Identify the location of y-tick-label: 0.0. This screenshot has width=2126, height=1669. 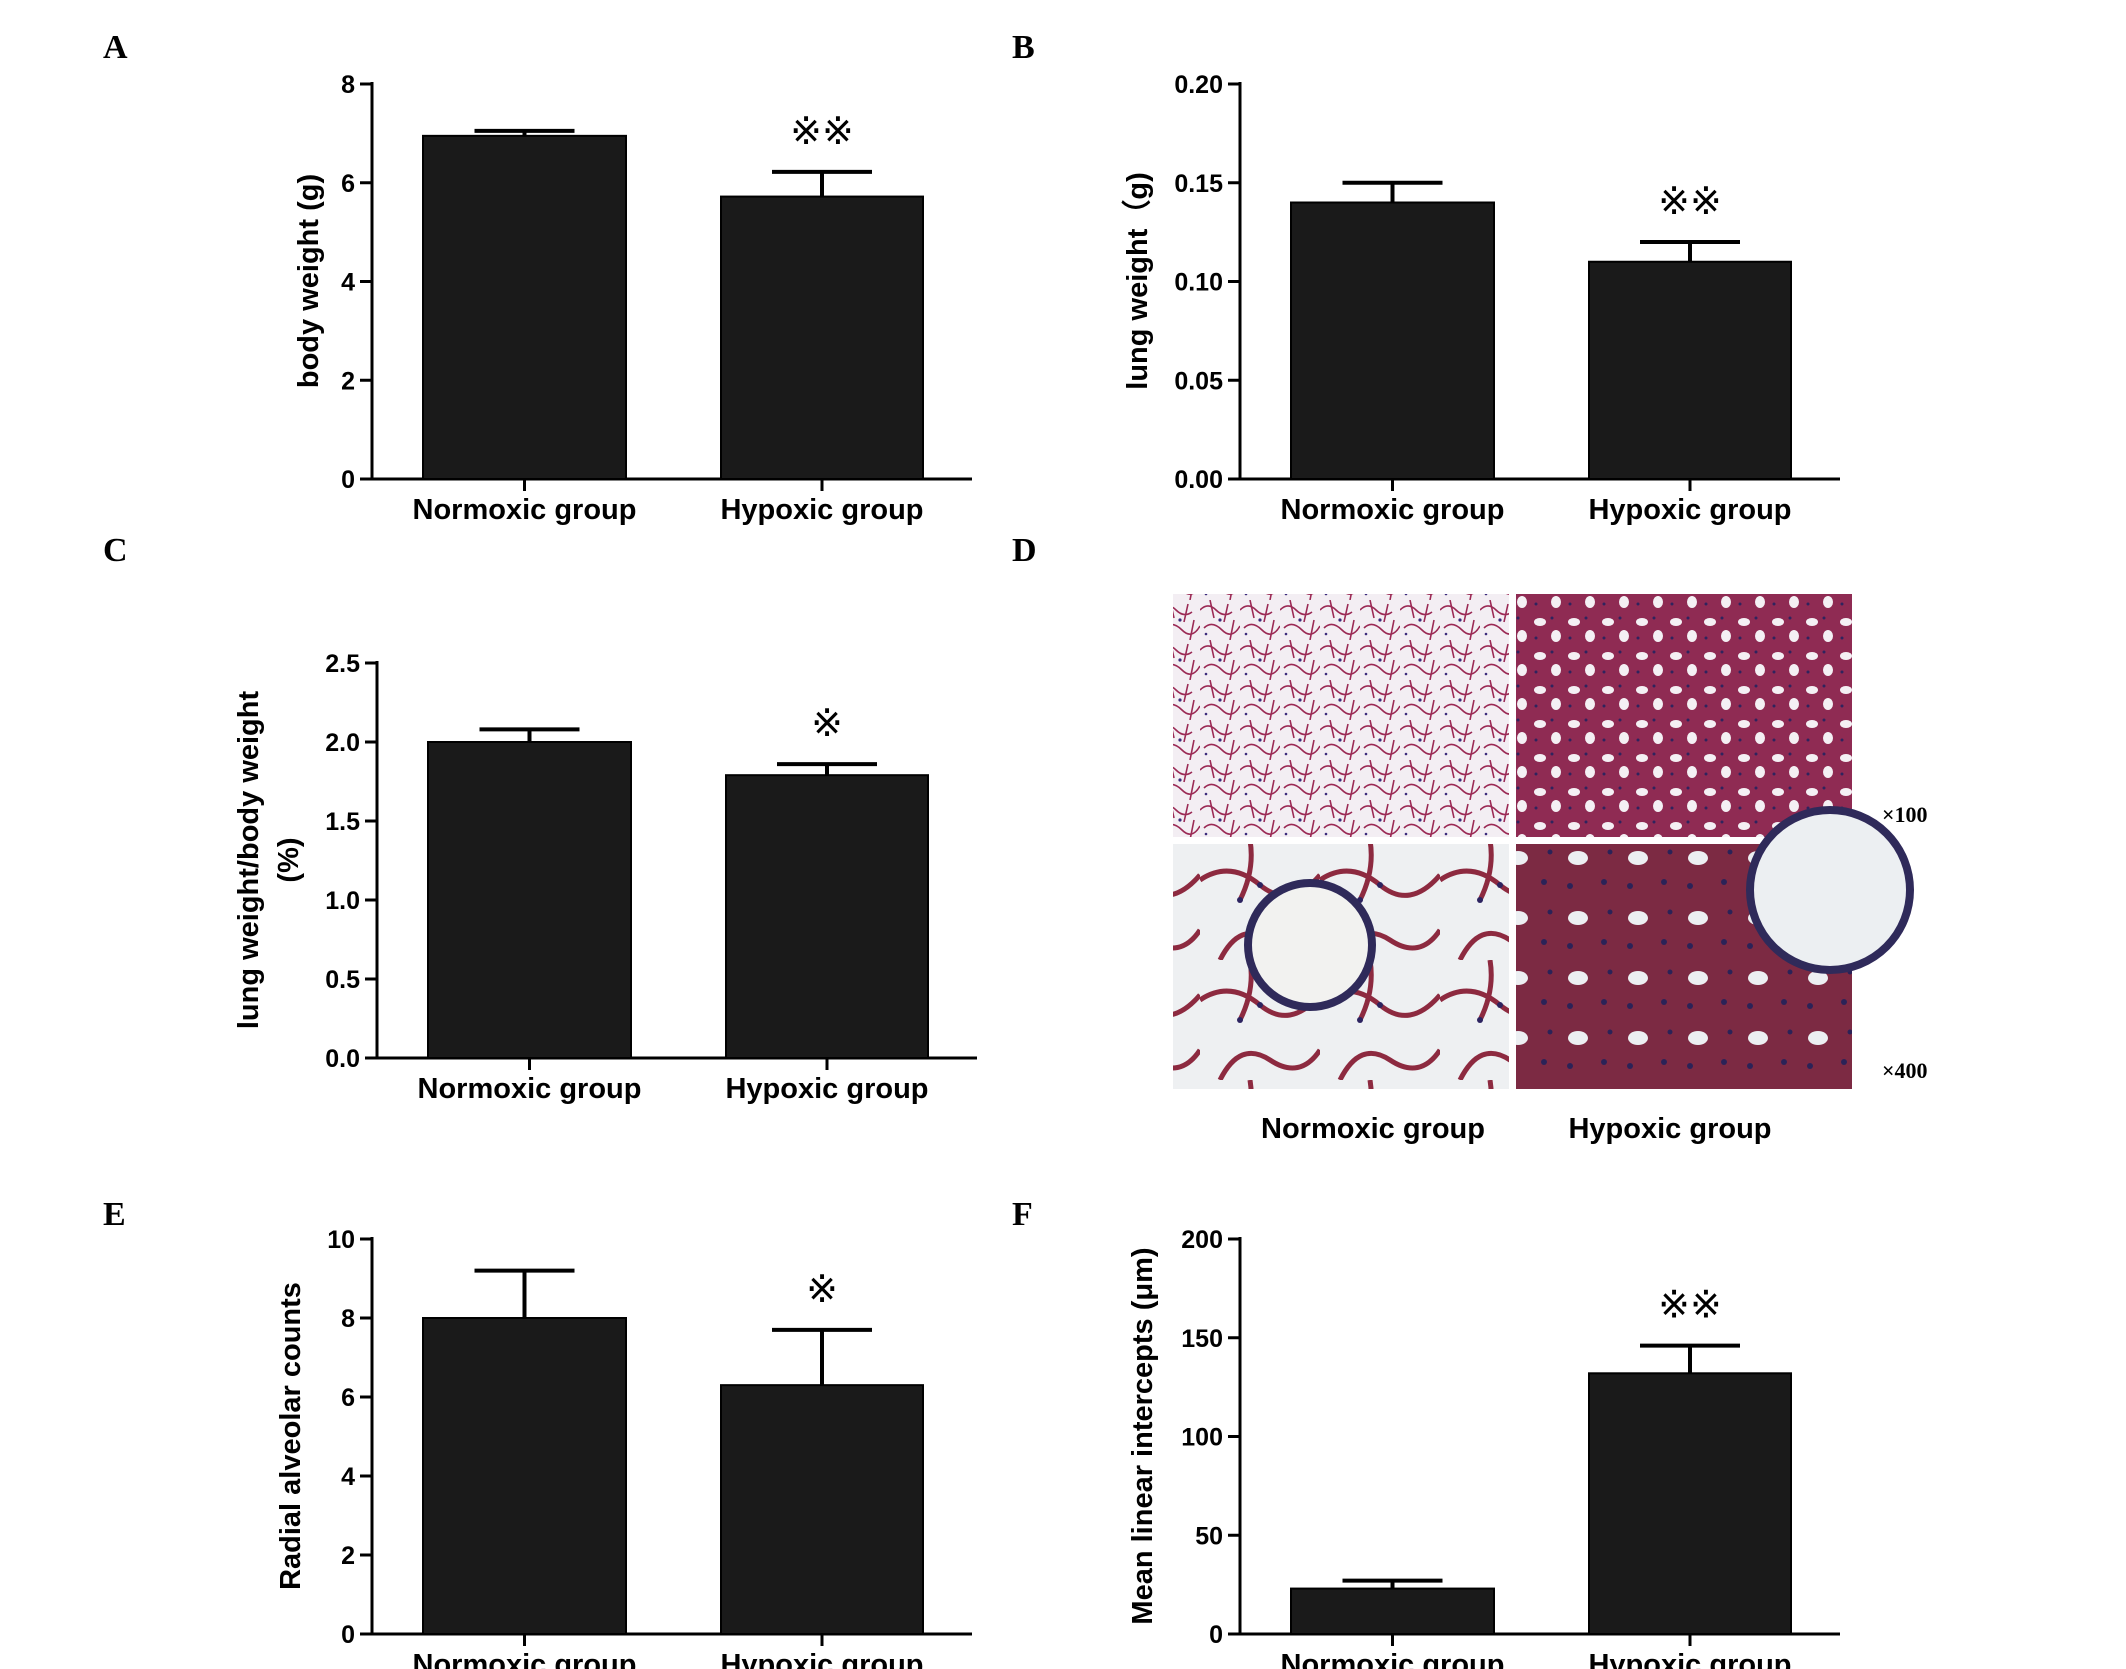
(342, 1059).